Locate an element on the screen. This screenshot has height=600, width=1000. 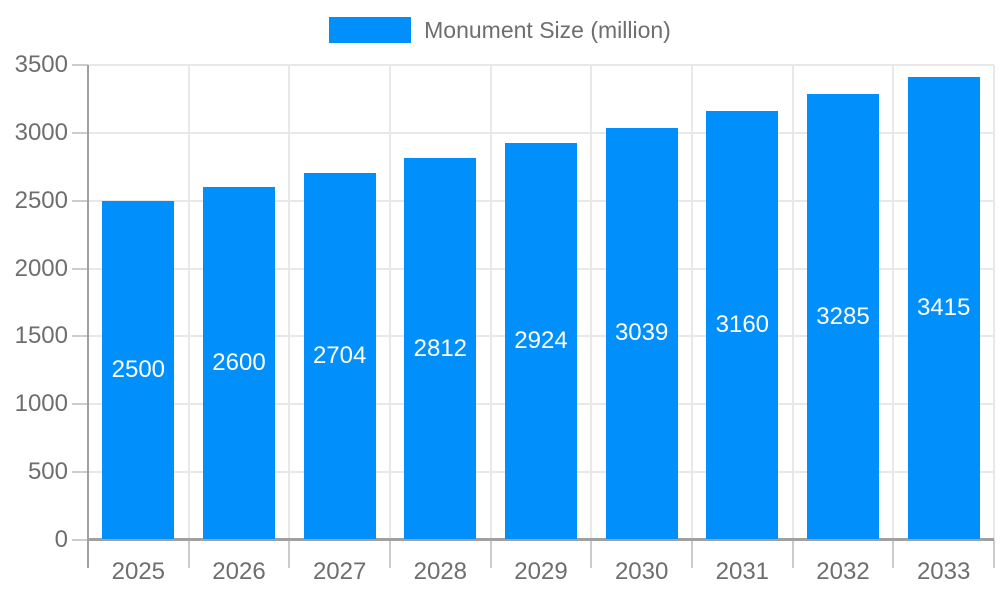
bar: 2500 is located at coordinates (138, 369).